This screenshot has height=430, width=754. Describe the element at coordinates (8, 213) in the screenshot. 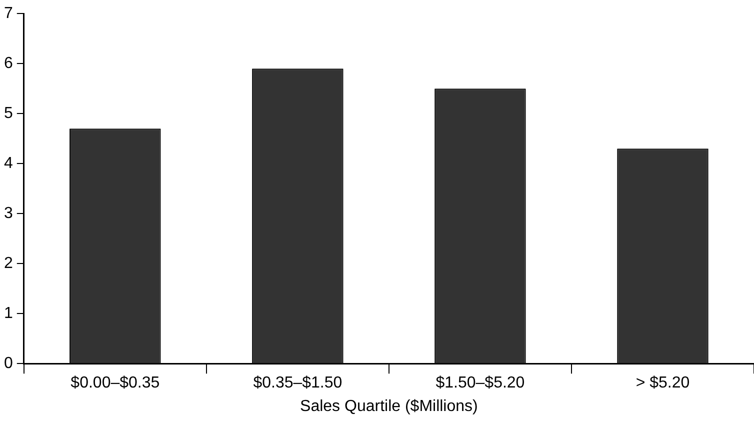

I see `y-tick-label: 3` at that location.